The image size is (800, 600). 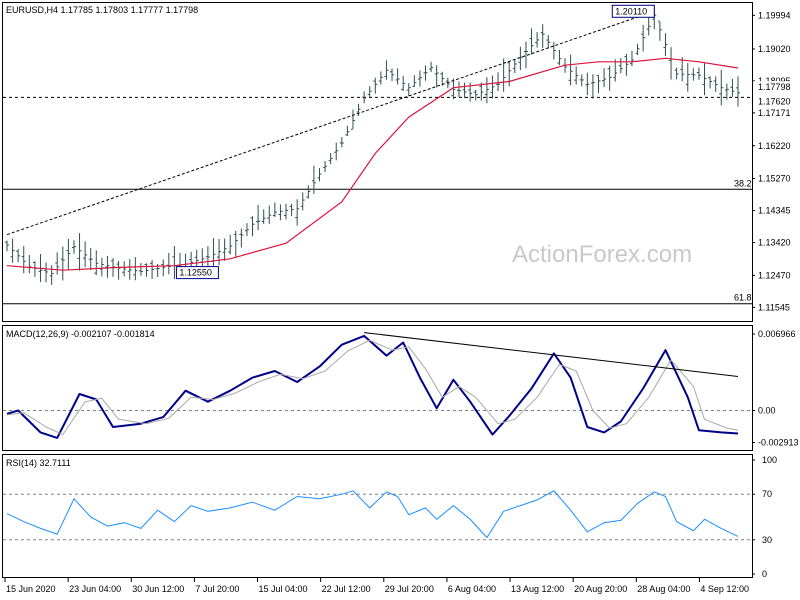 I want to click on rsi-axis-label: 30, so click(x=767, y=540).